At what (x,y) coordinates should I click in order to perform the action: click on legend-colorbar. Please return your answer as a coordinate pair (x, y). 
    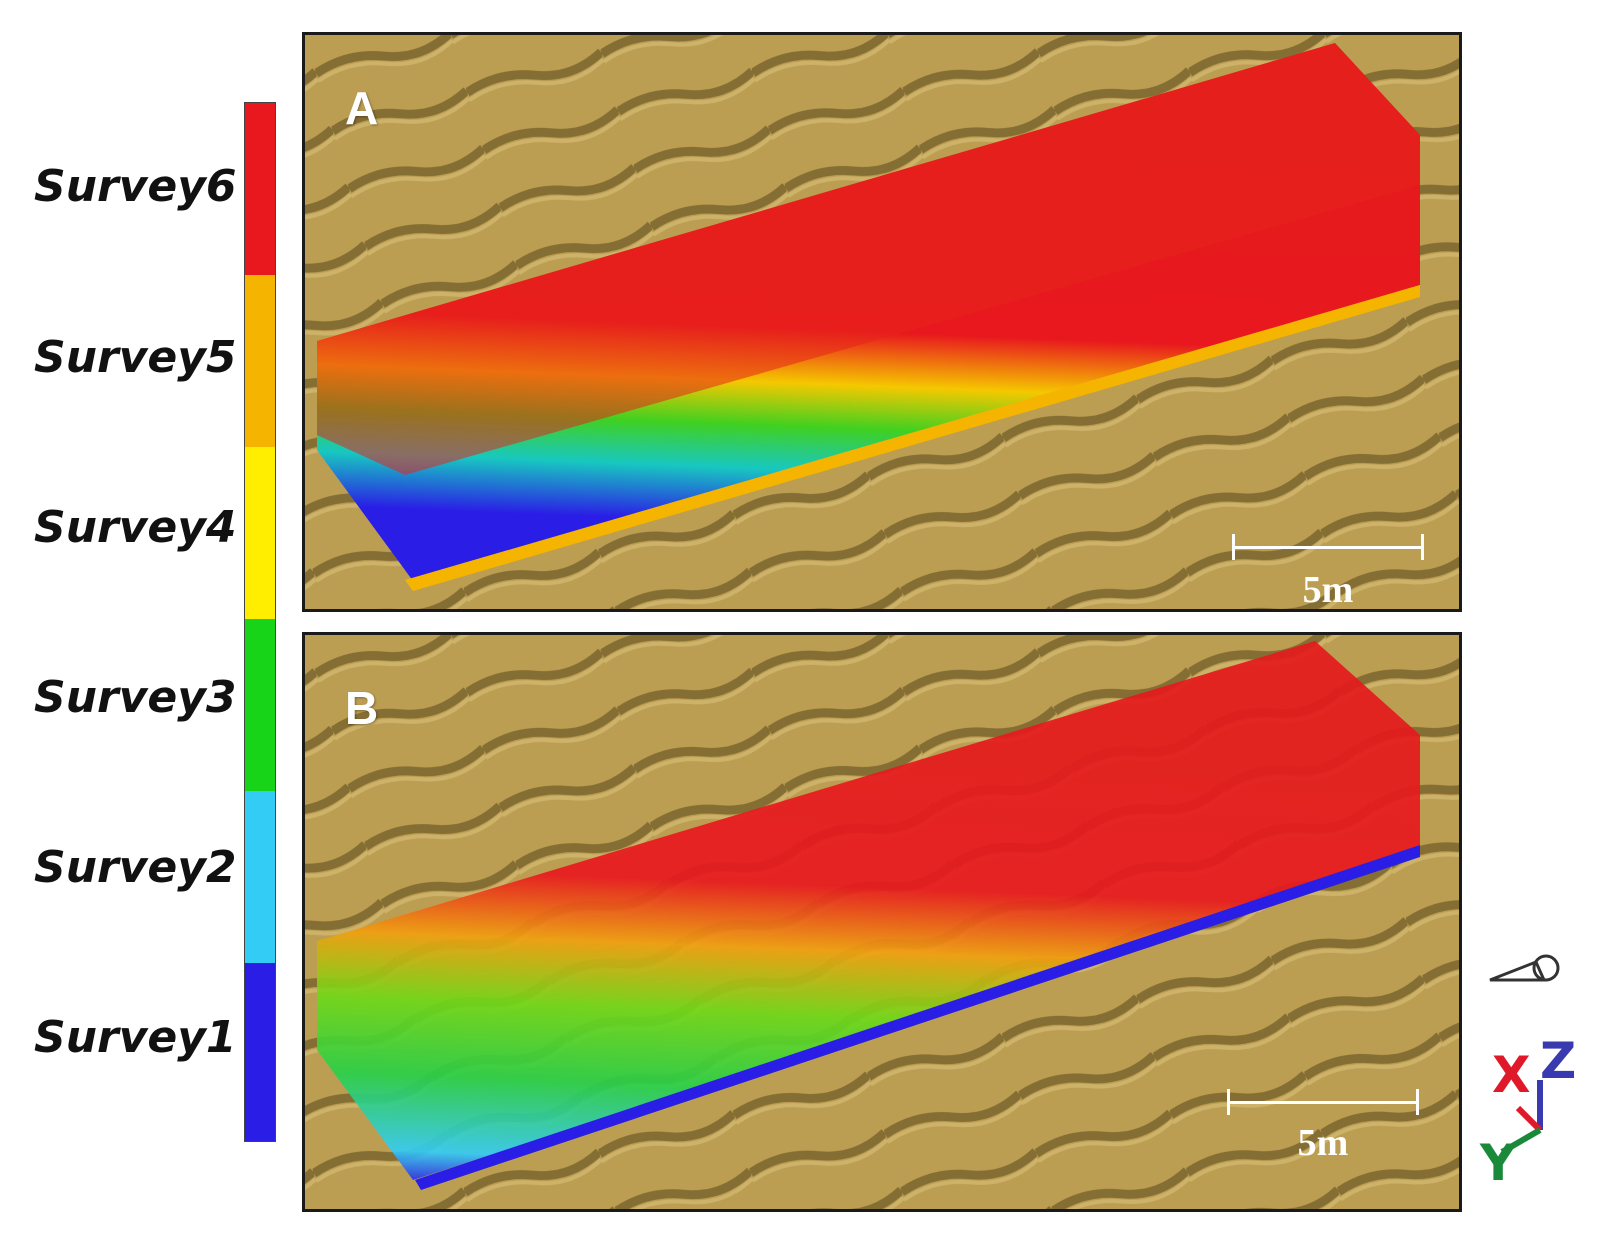
    Looking at the image, I should click on (260, 622).